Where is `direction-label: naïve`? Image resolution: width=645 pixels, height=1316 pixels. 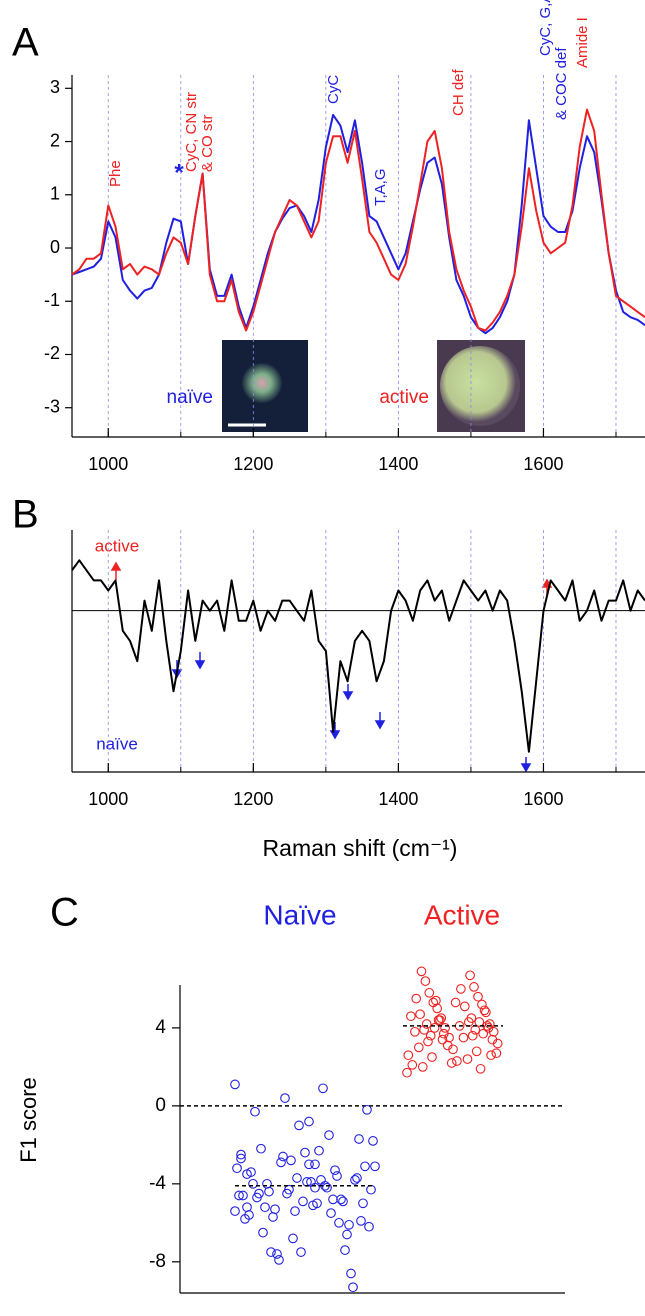 direction-label: naïve is located at coordinates (117, 743).